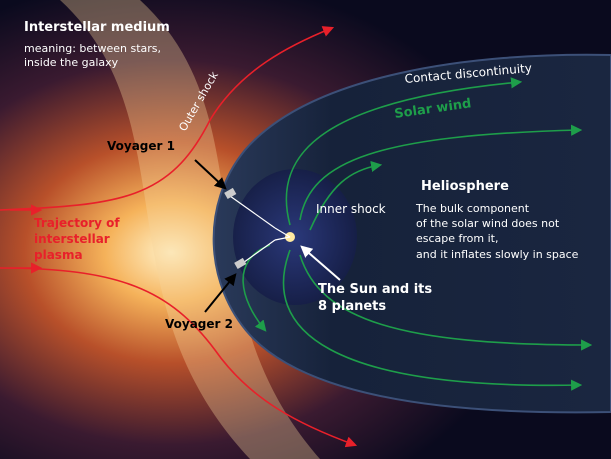  Describe the element at coordinates (92, 48) in the screenshot. I see `note: meaning: between stars,` at that location.